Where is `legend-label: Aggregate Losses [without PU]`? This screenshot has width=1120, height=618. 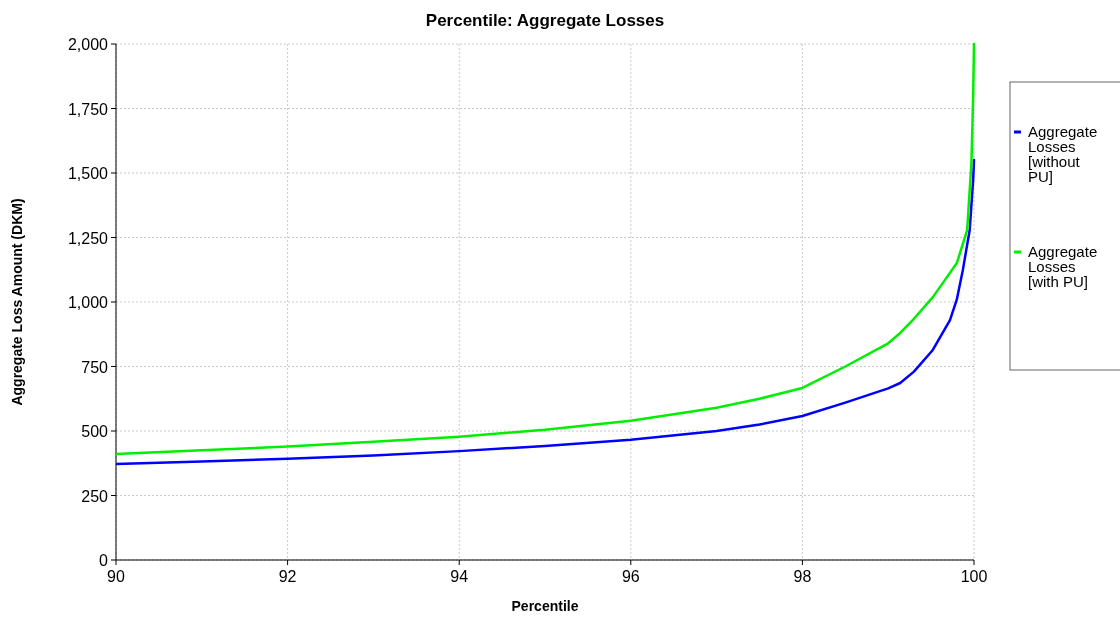 legend-label: Aggregate Losses [without PU] is located at coordinates (1063, 154).